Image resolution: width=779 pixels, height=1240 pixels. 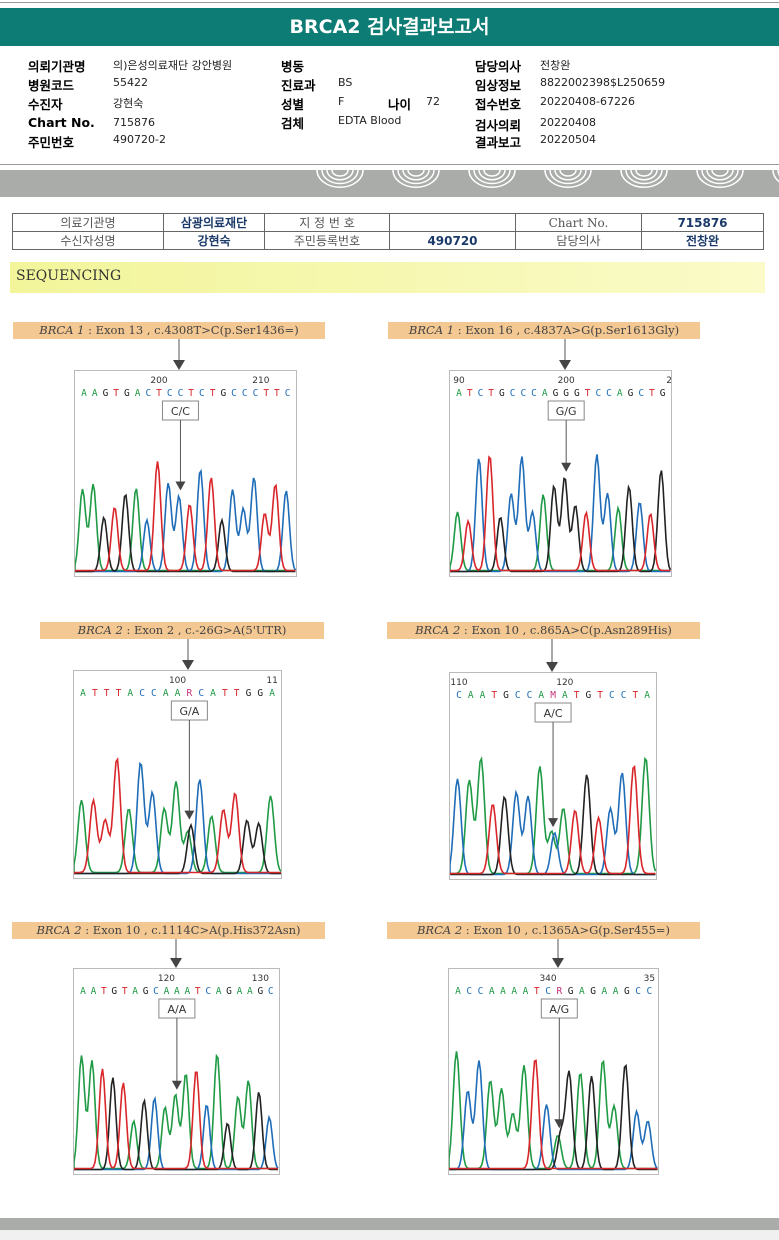 I want to click on value-chart-no: 715876, so click(x=134, y=122).